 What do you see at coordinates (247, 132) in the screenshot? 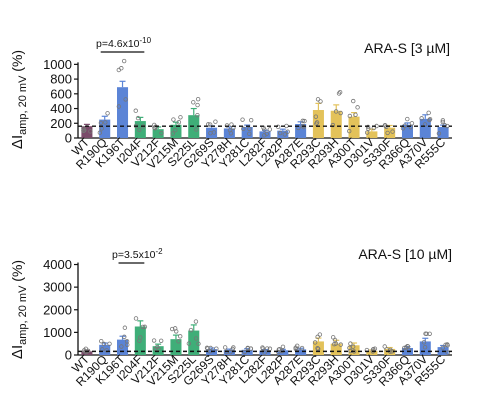
I see `bar-y281c` at bounding box center [247, 132].